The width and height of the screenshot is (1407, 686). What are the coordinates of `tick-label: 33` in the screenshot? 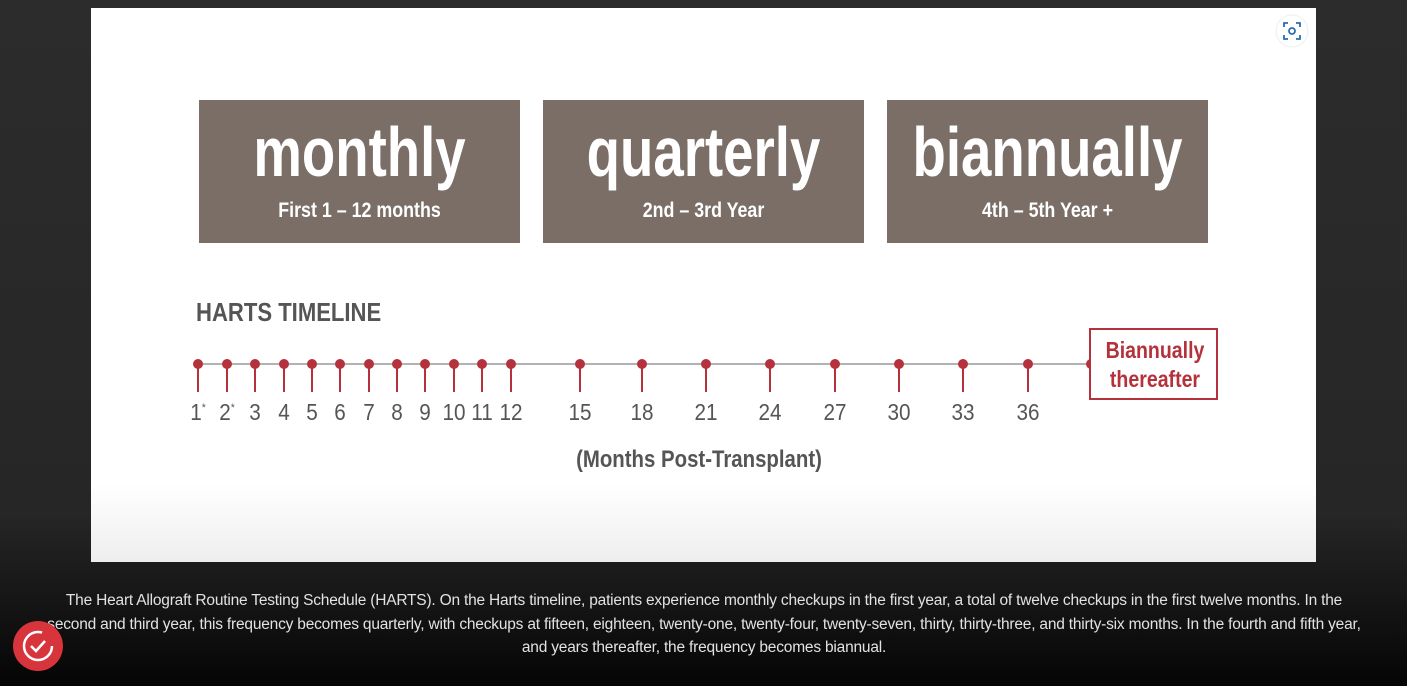 It's located at (962, 412).